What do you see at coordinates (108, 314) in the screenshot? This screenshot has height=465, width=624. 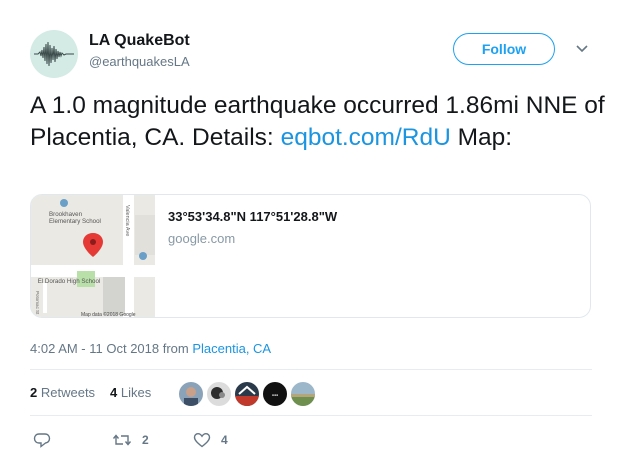 I see `map-credit: Map data ©2018 Google` at bounding box center [108, 314].